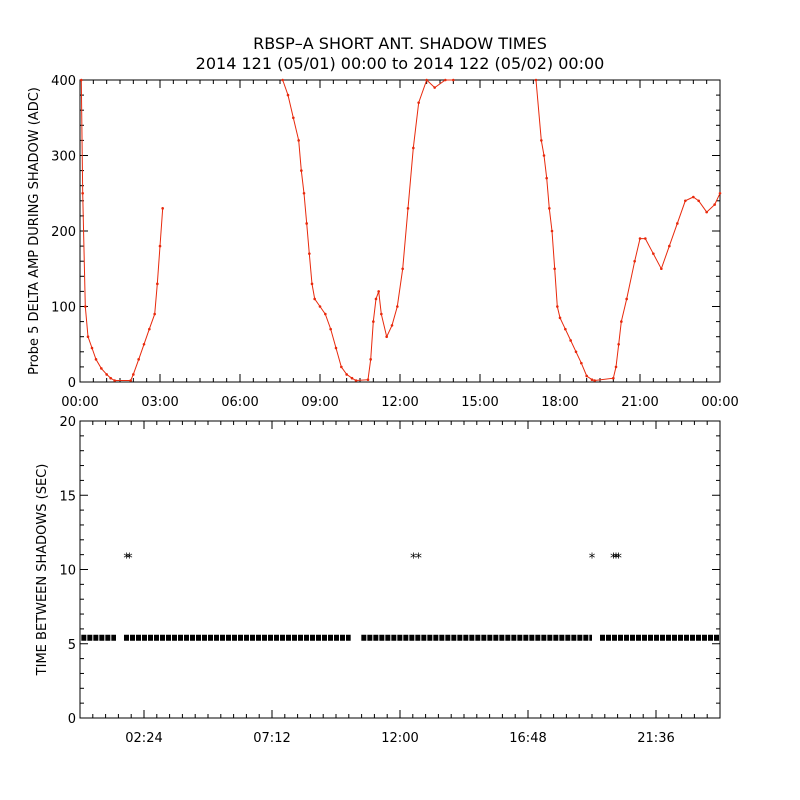 This screenshot has height=800, width=800. Describe the element at coordinates (67, 496) in the screenshot. I see `tbs-y-tick-label: 15` at that location.